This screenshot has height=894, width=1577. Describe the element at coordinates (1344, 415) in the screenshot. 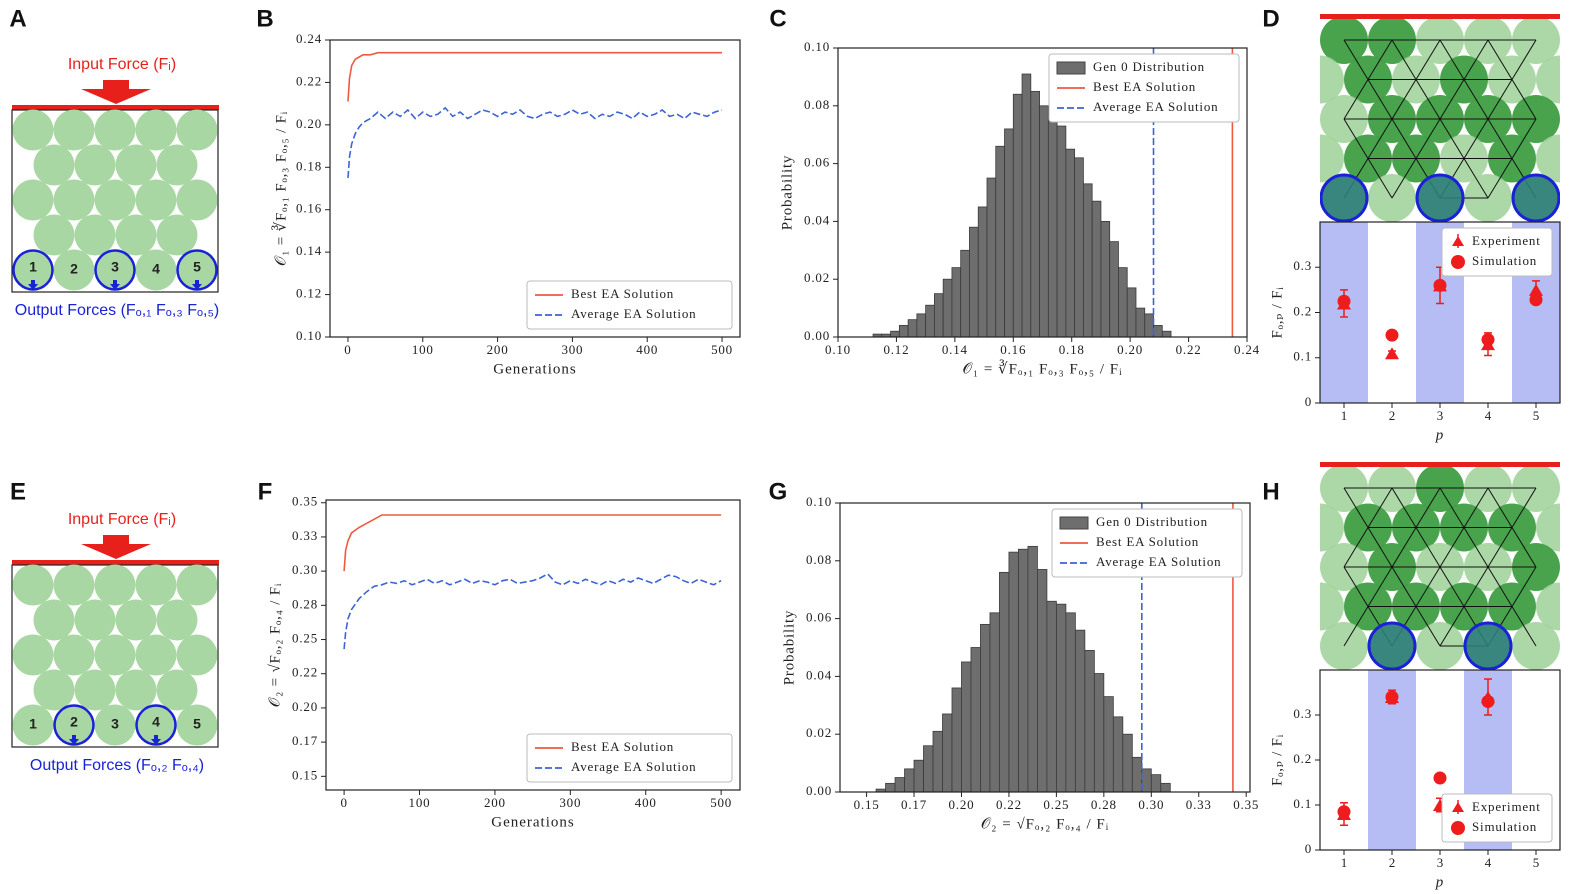

I see `x-tick-label: 1` at that location.